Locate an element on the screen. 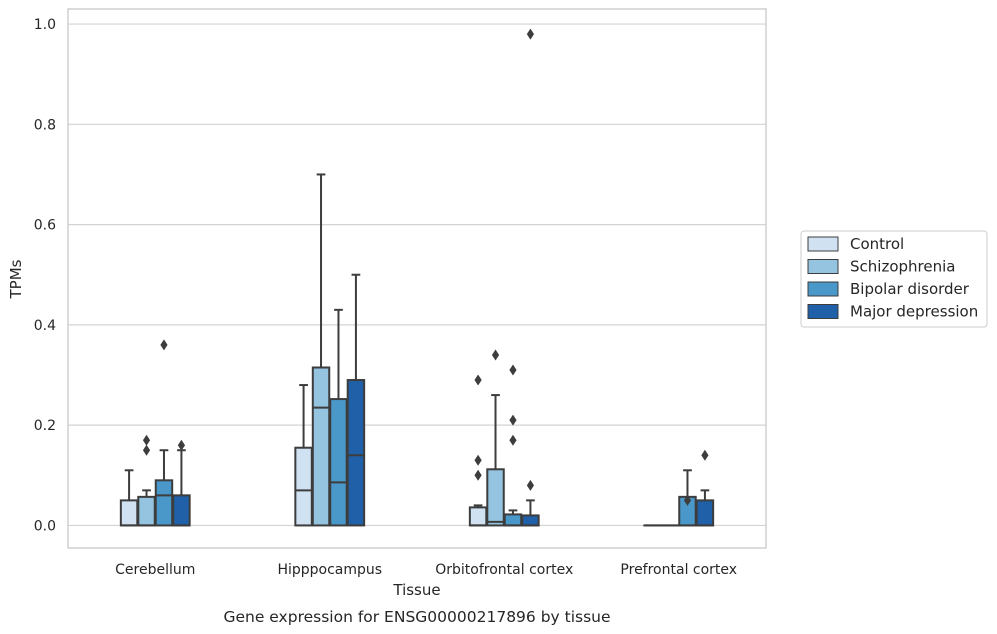 The width and height of the screenshot is (997, 634). y-axis-label: TPMs is located at coordinates (16, 279).